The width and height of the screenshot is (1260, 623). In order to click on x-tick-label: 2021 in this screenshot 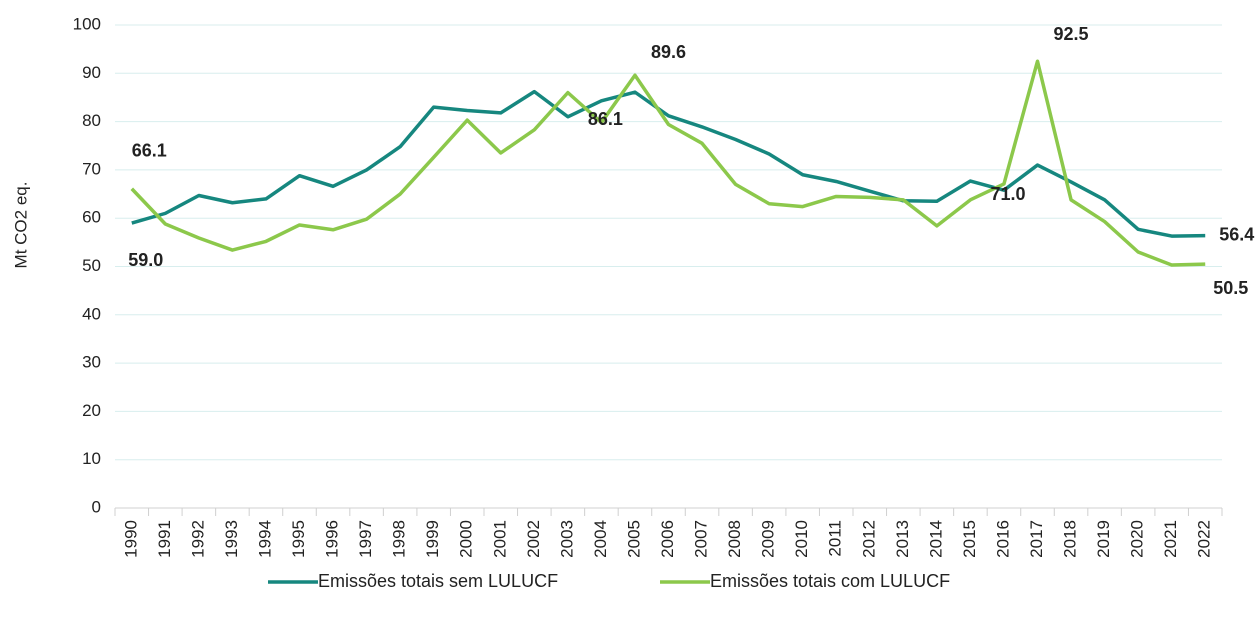, I will do `click(1170, 539)`.